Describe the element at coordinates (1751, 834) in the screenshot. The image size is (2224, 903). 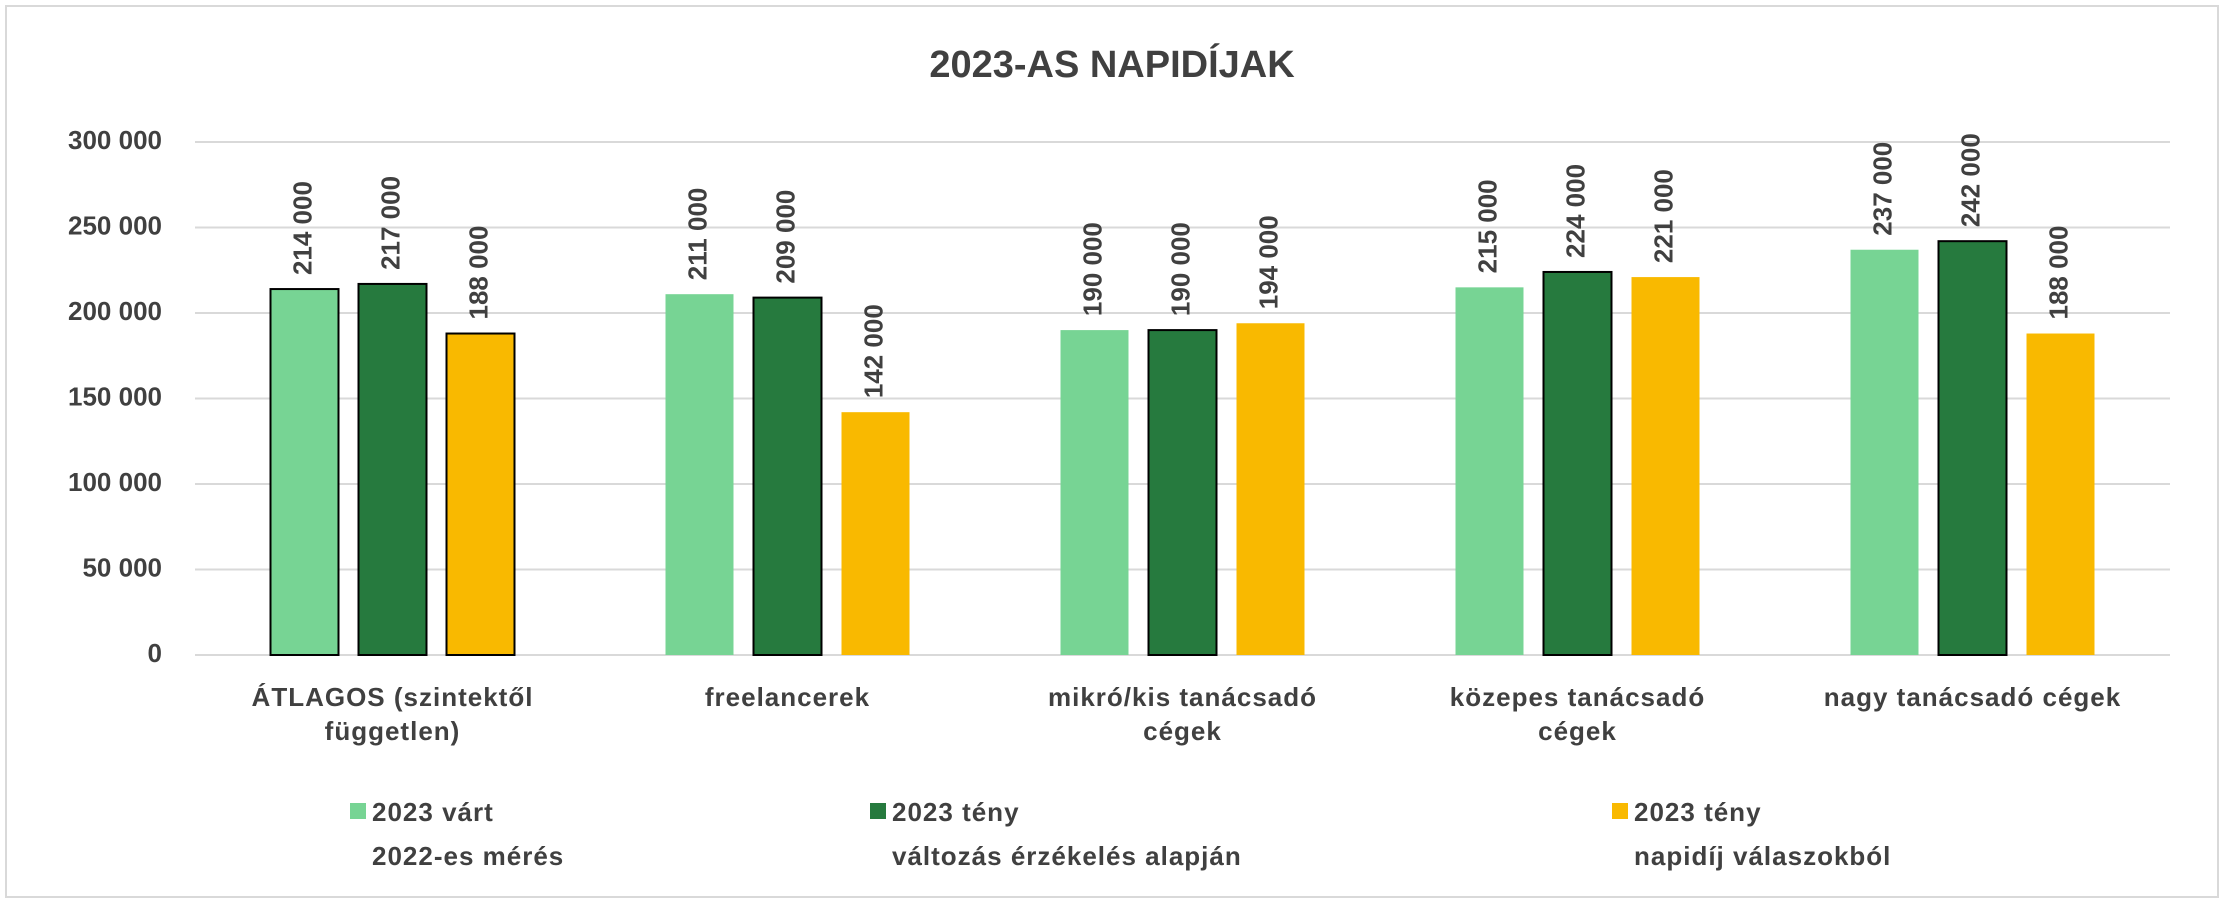
I see `legend-item: 2023 tény napidíj válaszokból` at that location.